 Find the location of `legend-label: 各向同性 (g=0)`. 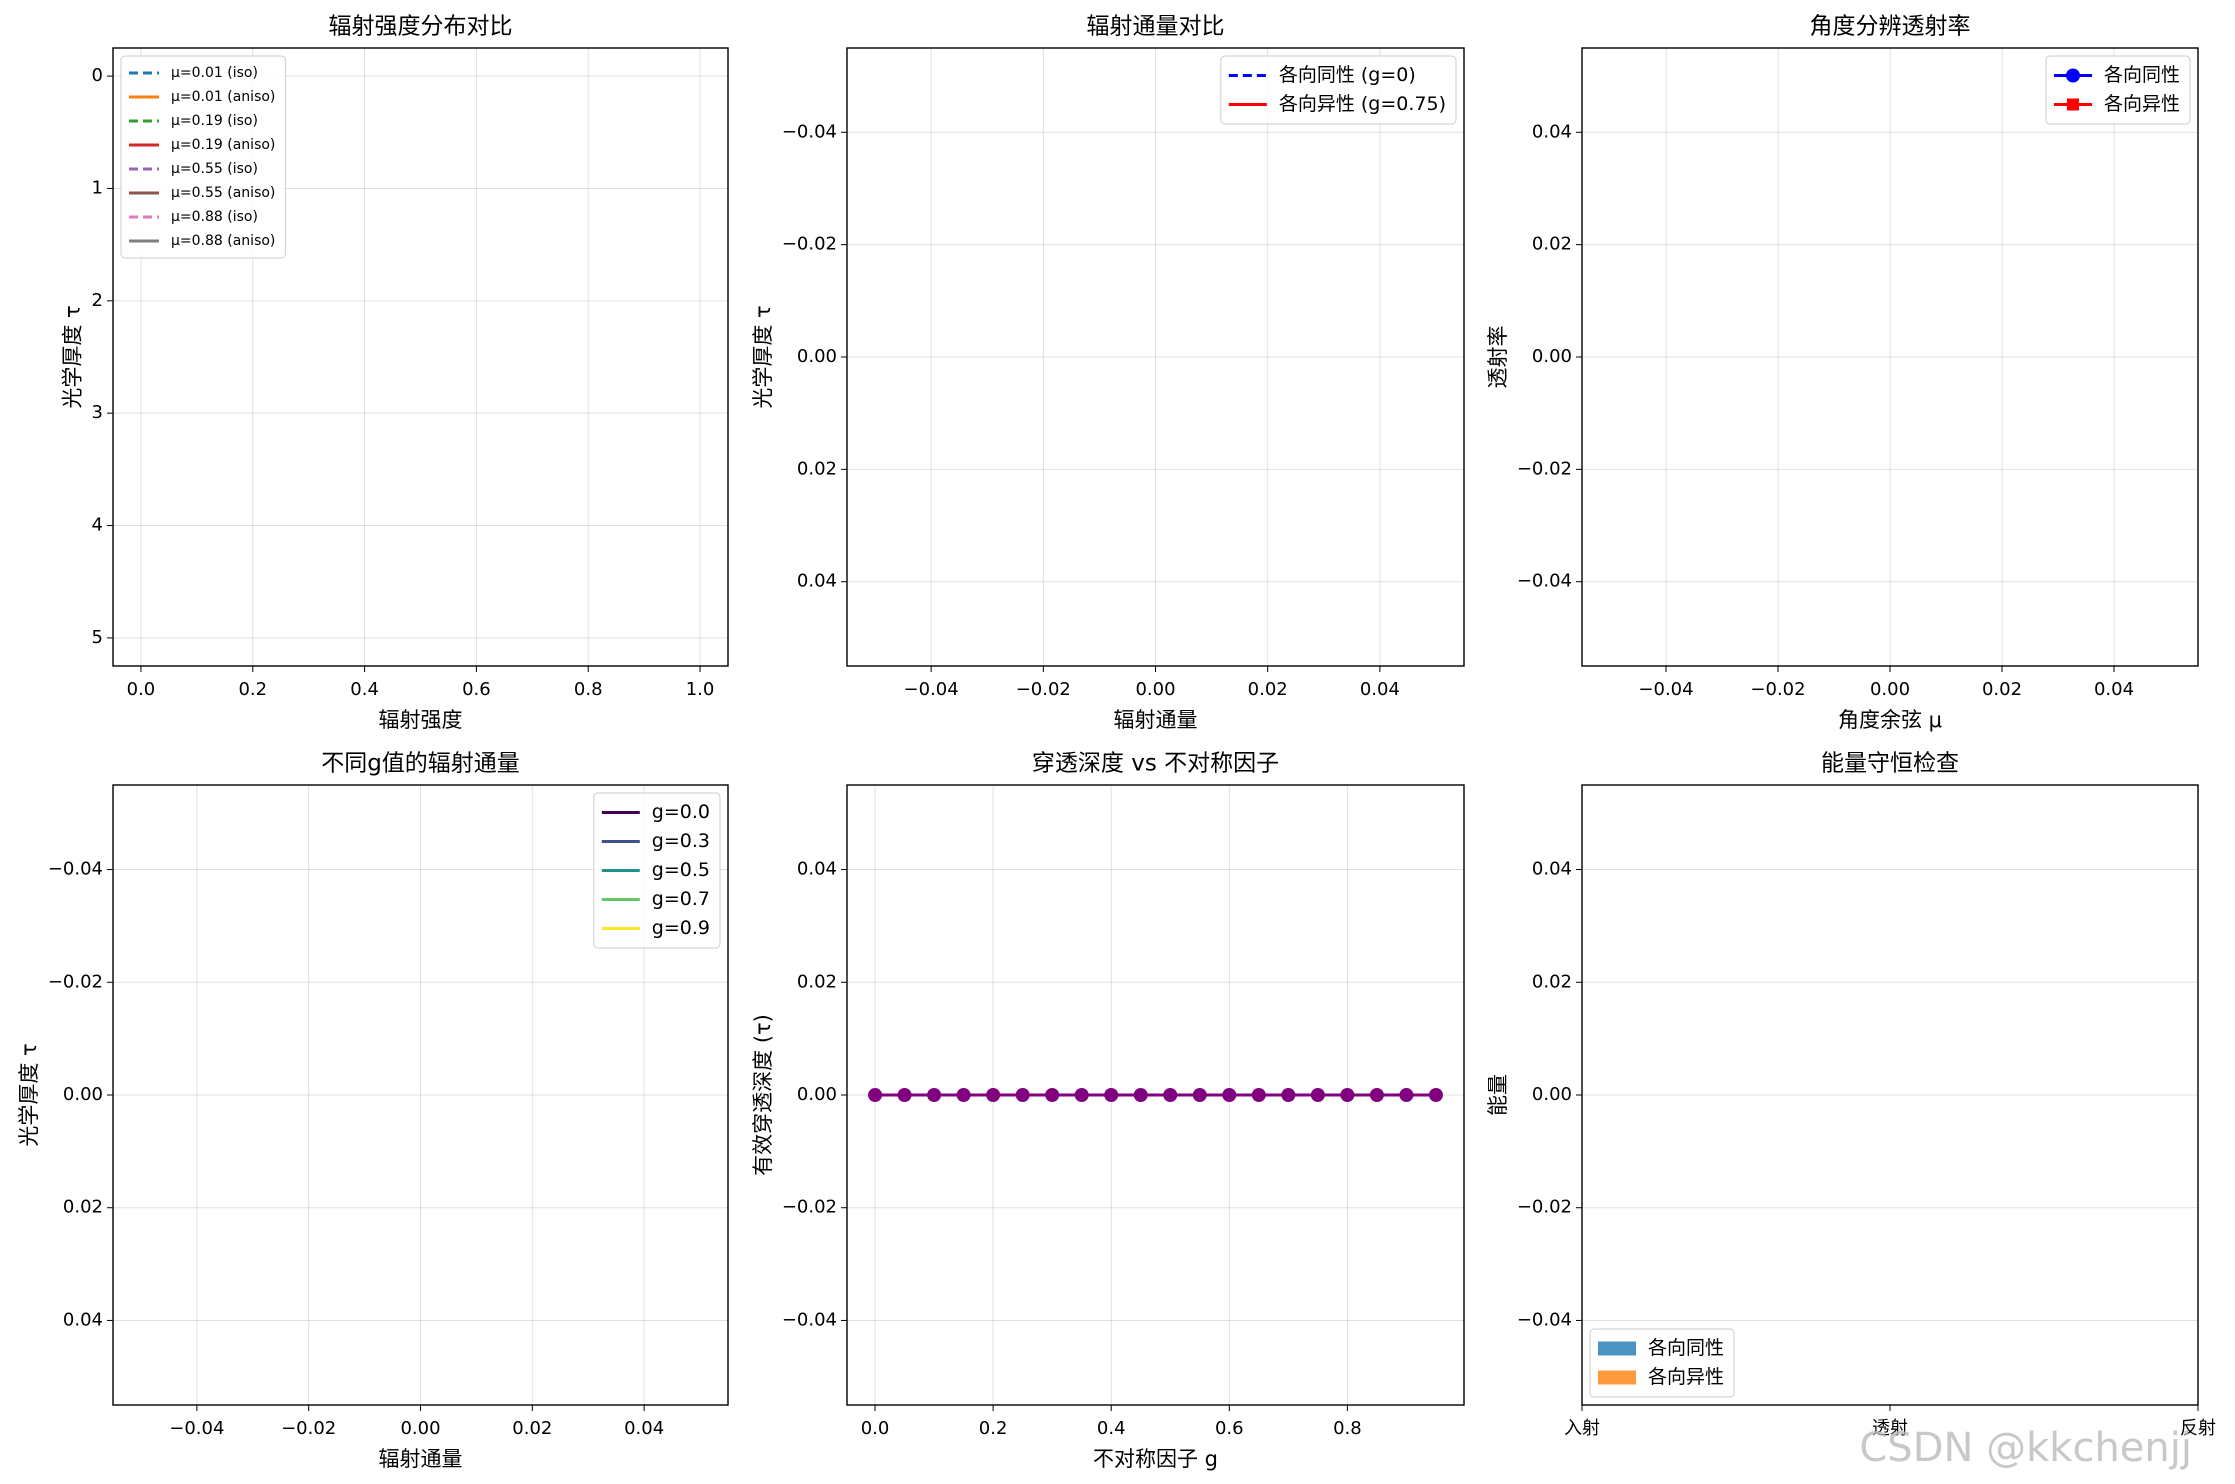

legend-label: 各向同性 (g=0) is located at coordinates (1347, 75).